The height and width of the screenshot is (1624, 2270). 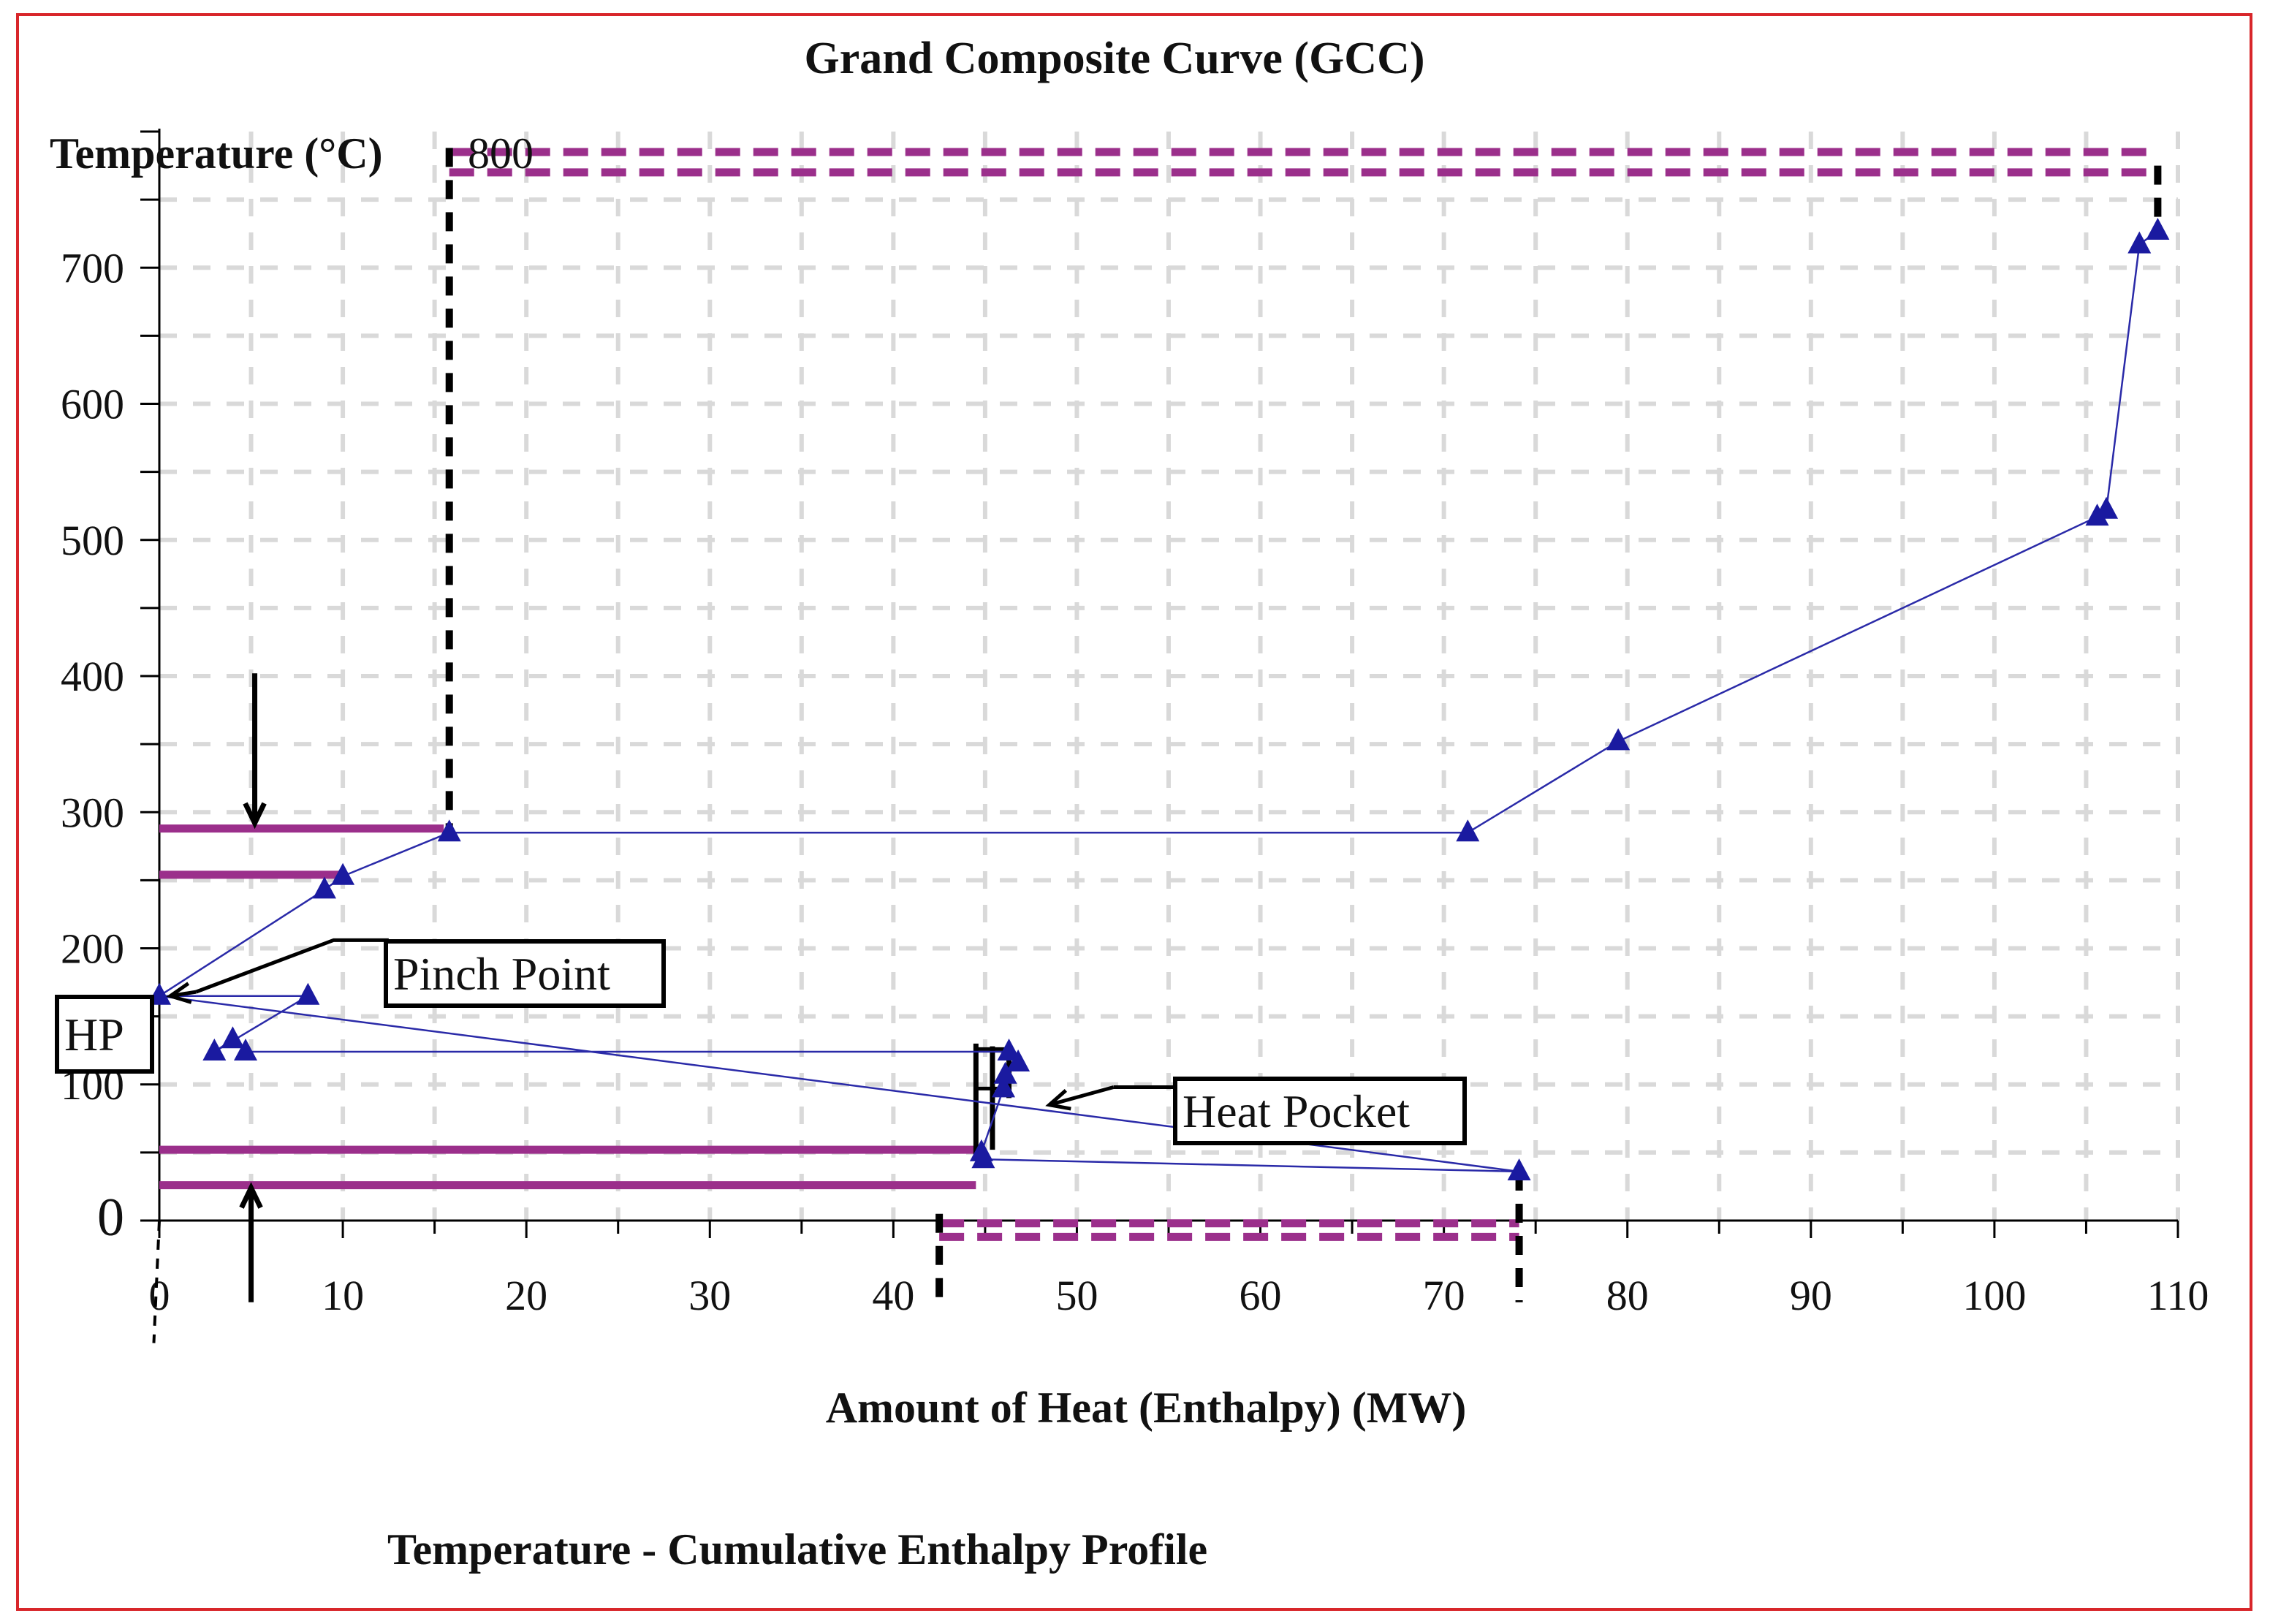 What do you see at coordinates (92, 813) in the screenshot?
I see `y-tick-label: 300` at bounding box center [92, 813].